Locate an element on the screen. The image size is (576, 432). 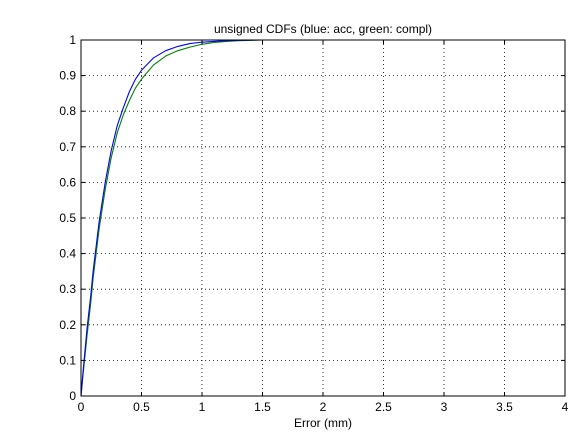
x-tick-label: 2.5 is located at coordinates (383, 407).